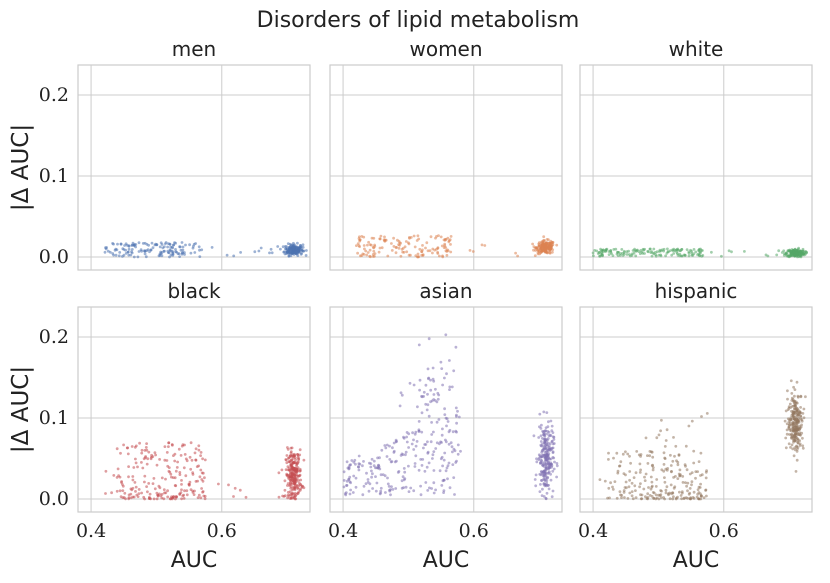  I want to click on panel-title-hispanic: hispanic, so click(696, 291).